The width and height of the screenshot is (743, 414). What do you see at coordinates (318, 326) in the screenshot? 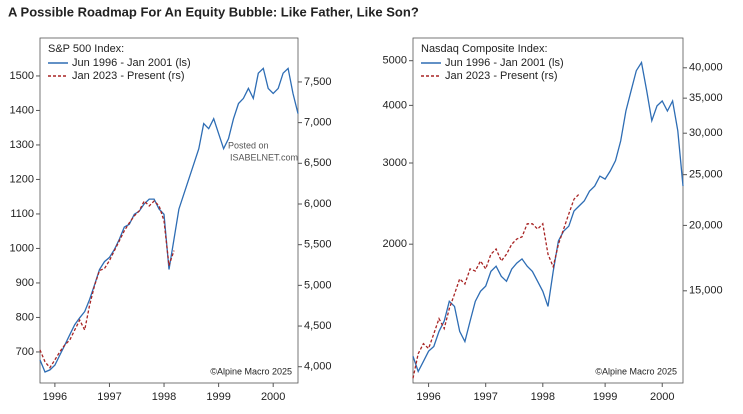
I see `y2-tick-label: 4,500` at bounding box center [318, 326].